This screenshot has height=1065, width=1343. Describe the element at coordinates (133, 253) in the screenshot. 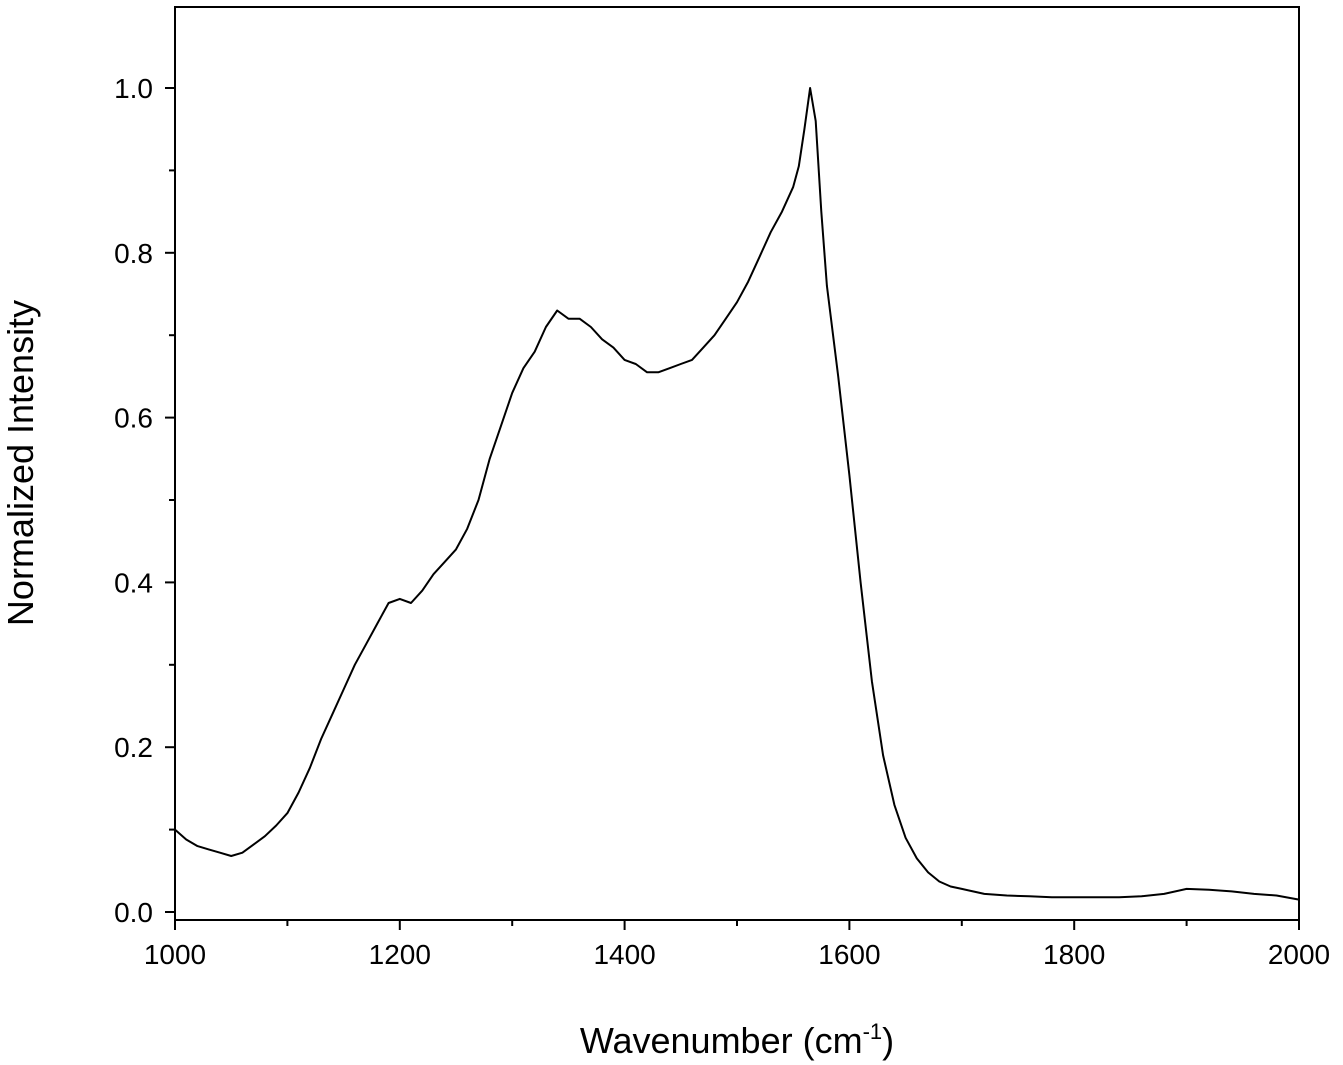

I see `y-tick-label: 0.8` at that location.